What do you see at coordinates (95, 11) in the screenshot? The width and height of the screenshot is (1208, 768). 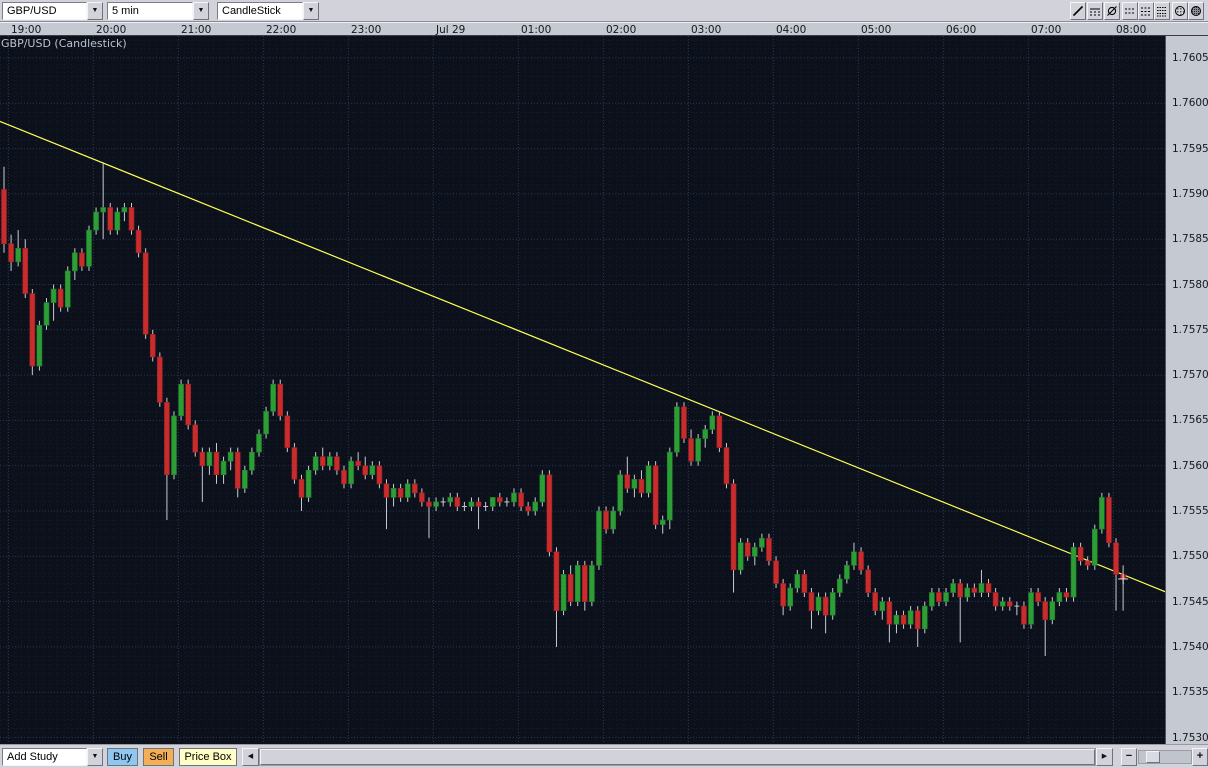 I see `symbol-dropdown-arrow-icon: ▼` at bounding box center [95, 11].